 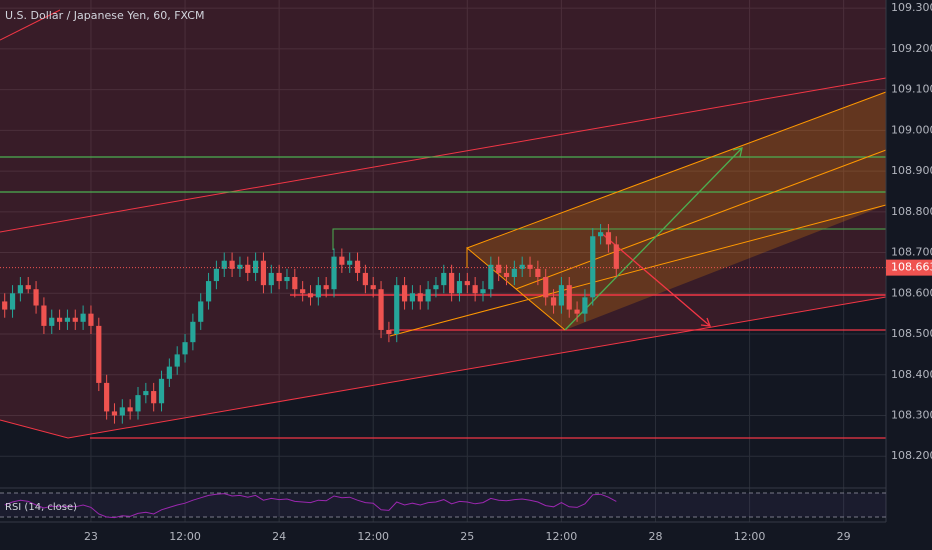 What do you see at coordinates (911, 170) in the screenshot?
I see `y-tick-label: 108.900` at bounding box center [911, 170].